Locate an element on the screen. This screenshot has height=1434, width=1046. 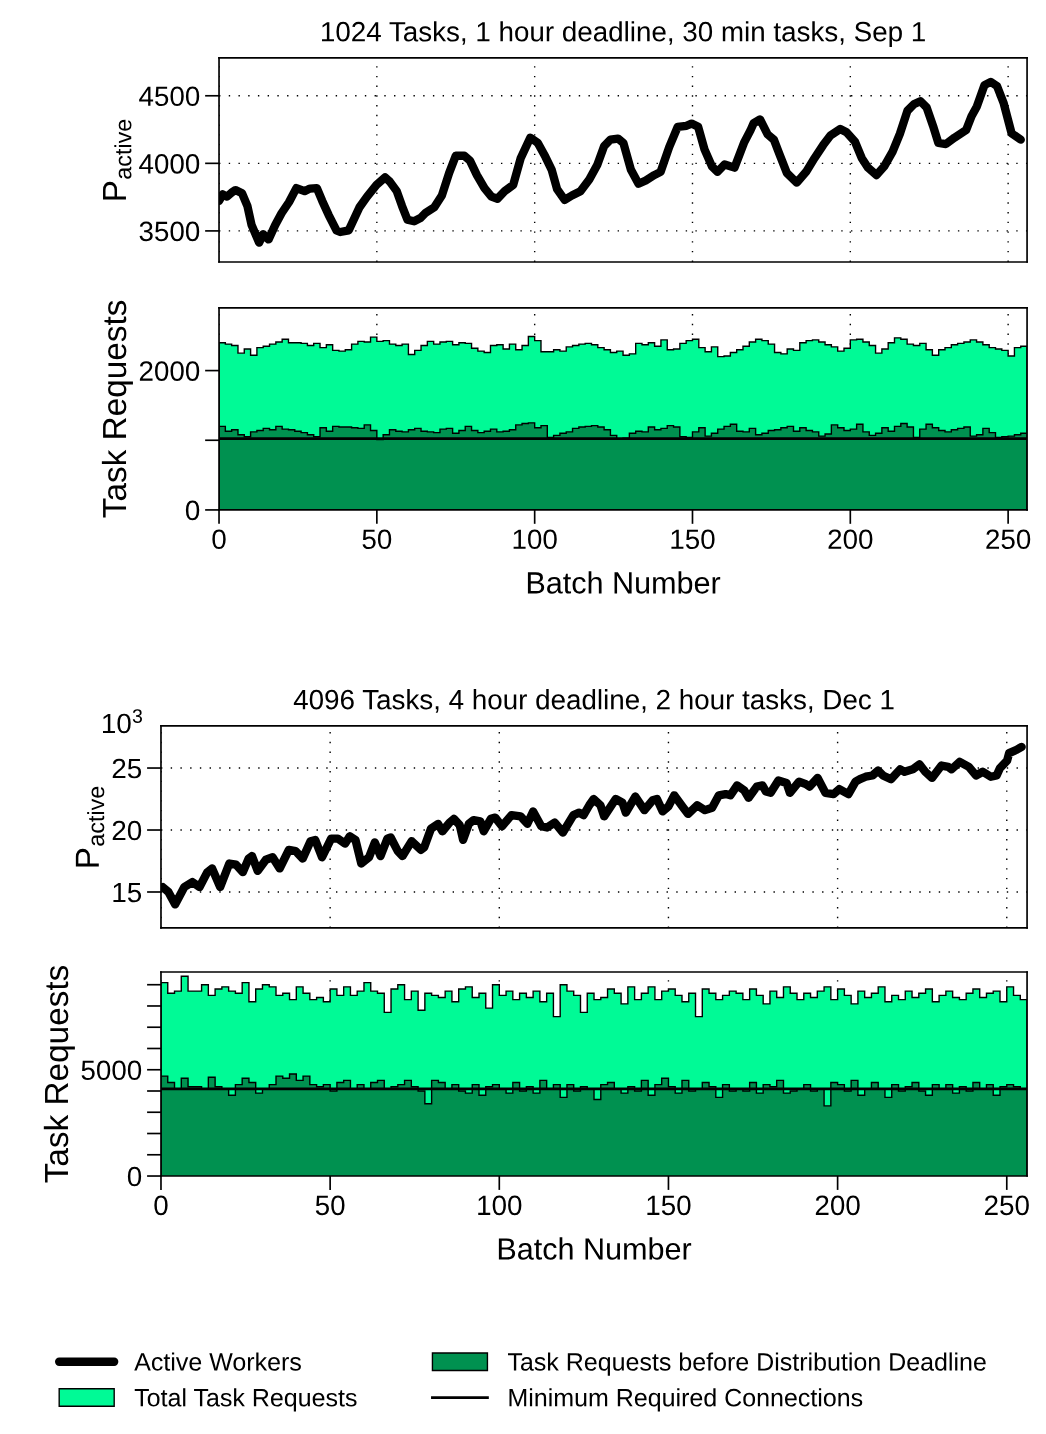
y-tick-label: 4000 is located at coordinates (169, 164).